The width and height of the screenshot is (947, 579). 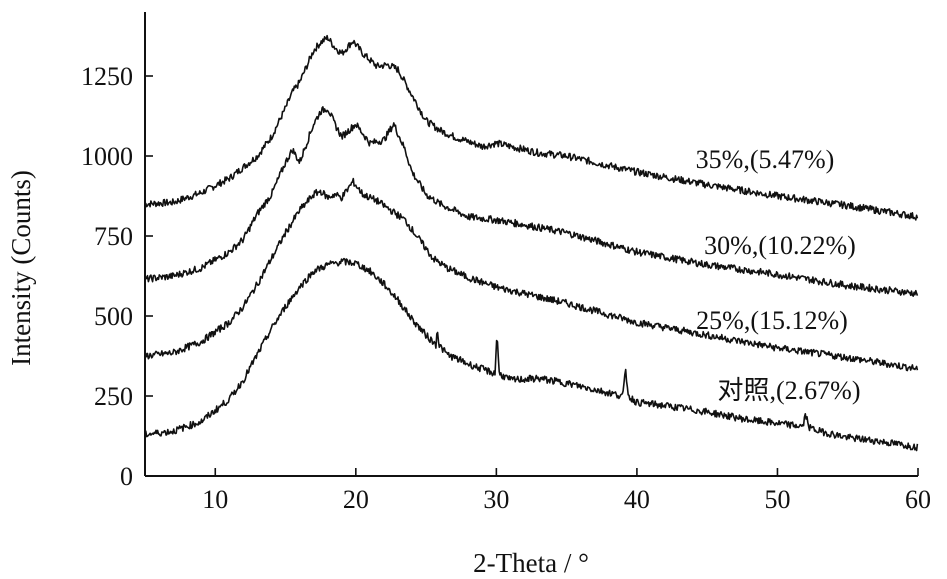 What do you see at coordinates (215, 499) in the screenshot?
I see `x-tick-label: 10` at bounding box center [215, 499].